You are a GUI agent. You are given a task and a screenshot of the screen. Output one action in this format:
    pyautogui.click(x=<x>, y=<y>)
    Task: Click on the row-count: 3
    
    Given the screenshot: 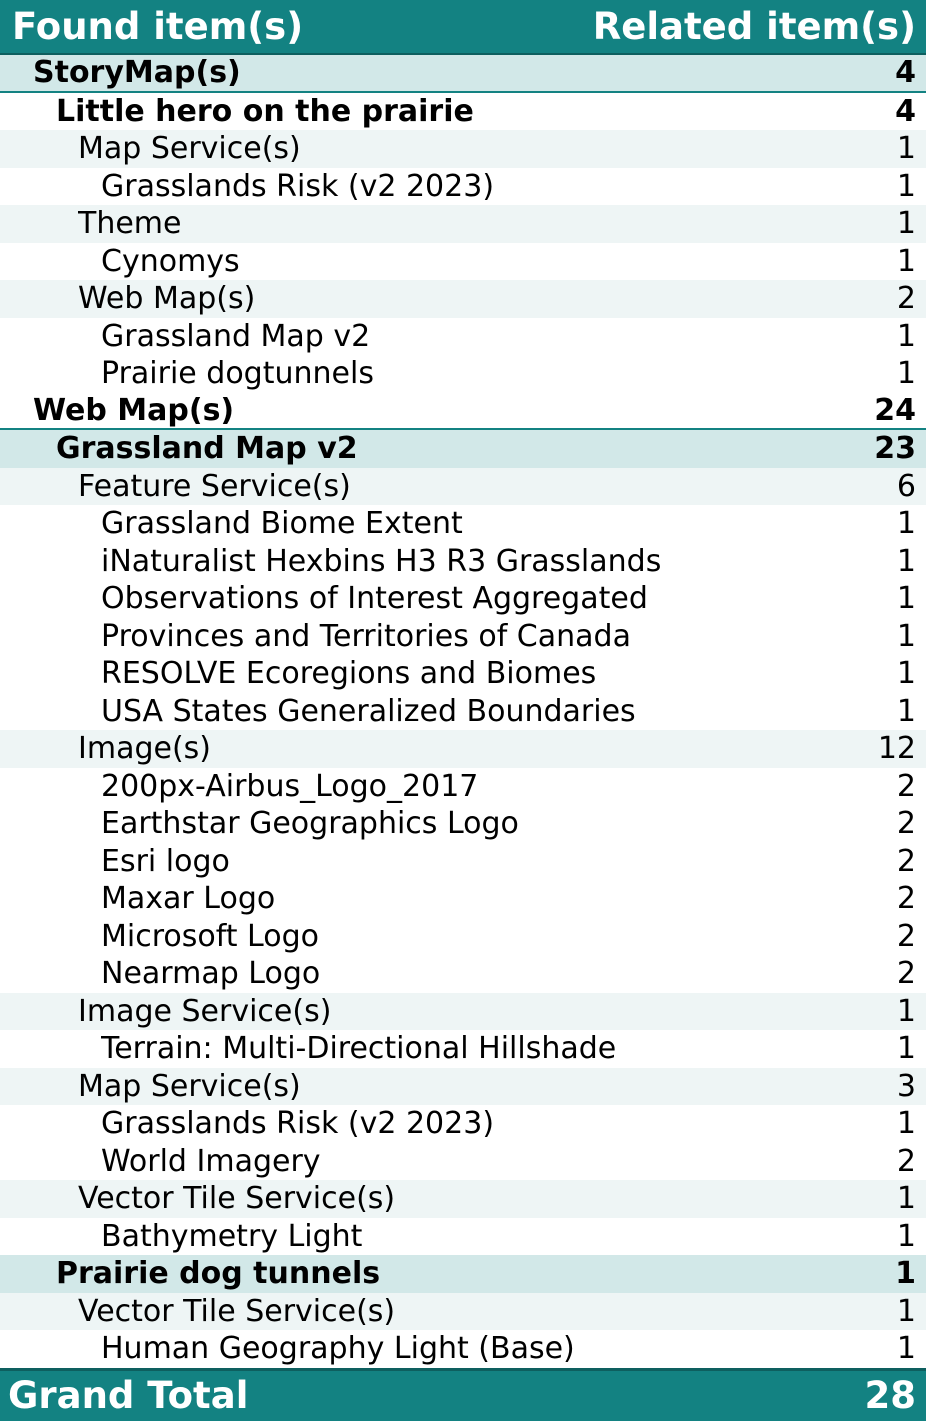 What is the action you would take?
    pyautogui.click(x=906, y=1086)
    